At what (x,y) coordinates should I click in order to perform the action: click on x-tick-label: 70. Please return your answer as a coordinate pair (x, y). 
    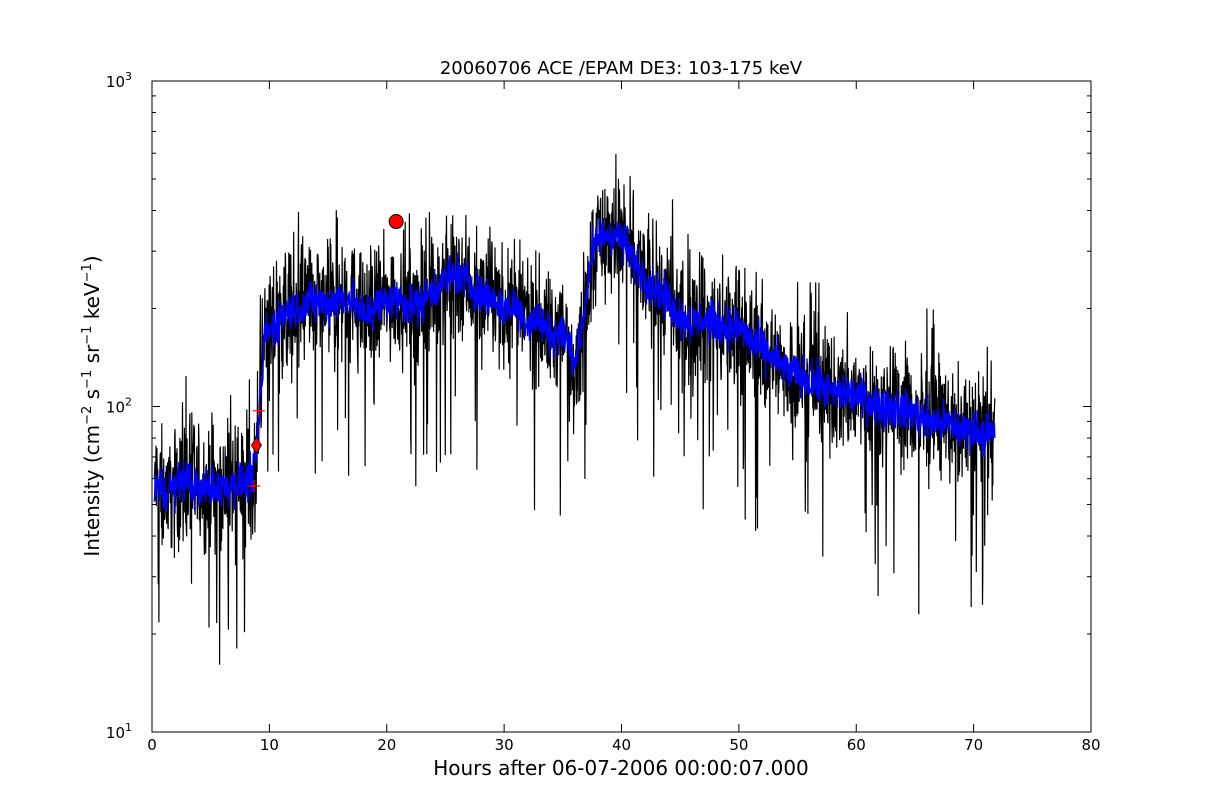
    Looking at the image, I should click on (973, 745).